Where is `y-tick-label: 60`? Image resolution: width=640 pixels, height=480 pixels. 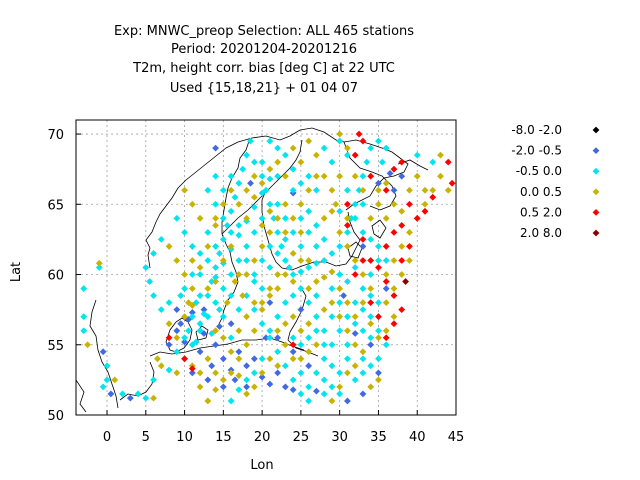 y-tick-label: 60 is located at coordinates (55, 276).